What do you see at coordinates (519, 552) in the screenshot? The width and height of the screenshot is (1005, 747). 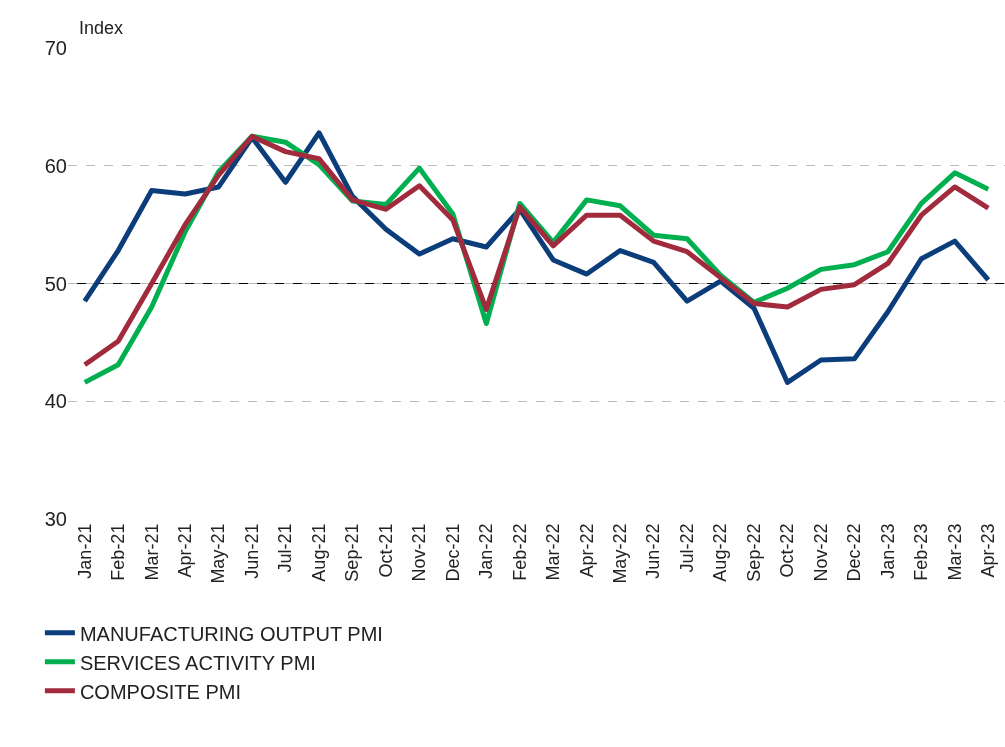 I see `x-tick-label: Feb-22` at bounding box center [519, 552].